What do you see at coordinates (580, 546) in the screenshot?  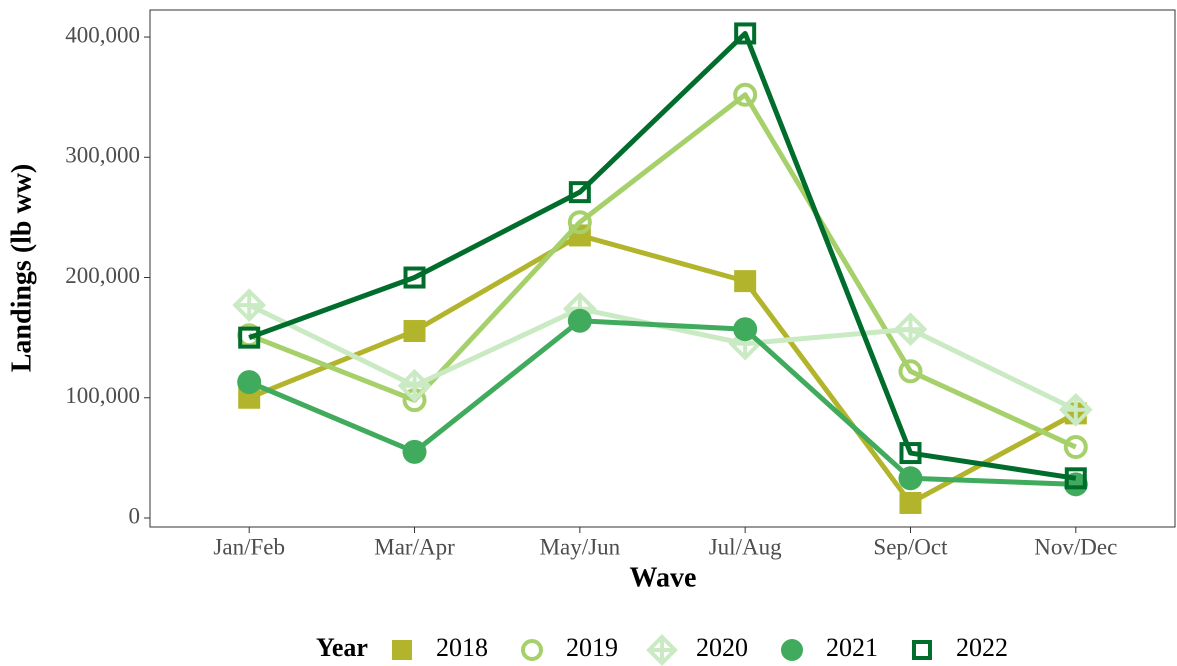 I see `x-tick-label: May/Jun` at bounding box center [580, 546].